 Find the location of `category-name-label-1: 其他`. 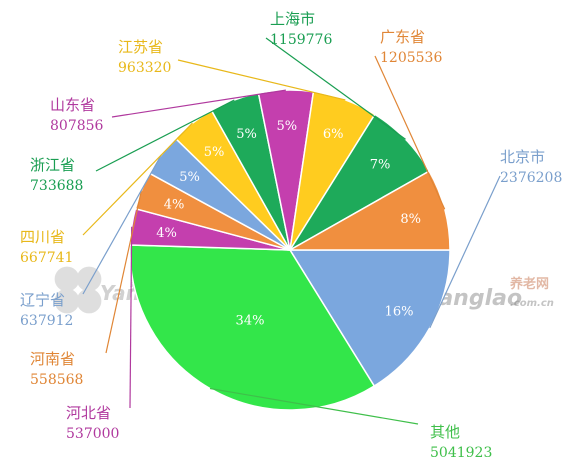

category-name-label-1: 其他 is located at coordinates (445, 432).